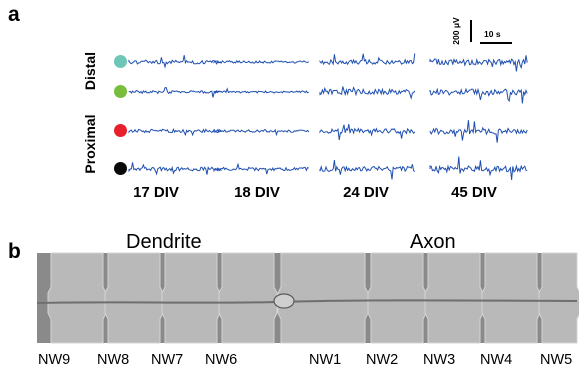  What do you see at coordinates (261, 132) in the screenshot?
I see `trace-col2-row3` at bounding box center [261, 132].